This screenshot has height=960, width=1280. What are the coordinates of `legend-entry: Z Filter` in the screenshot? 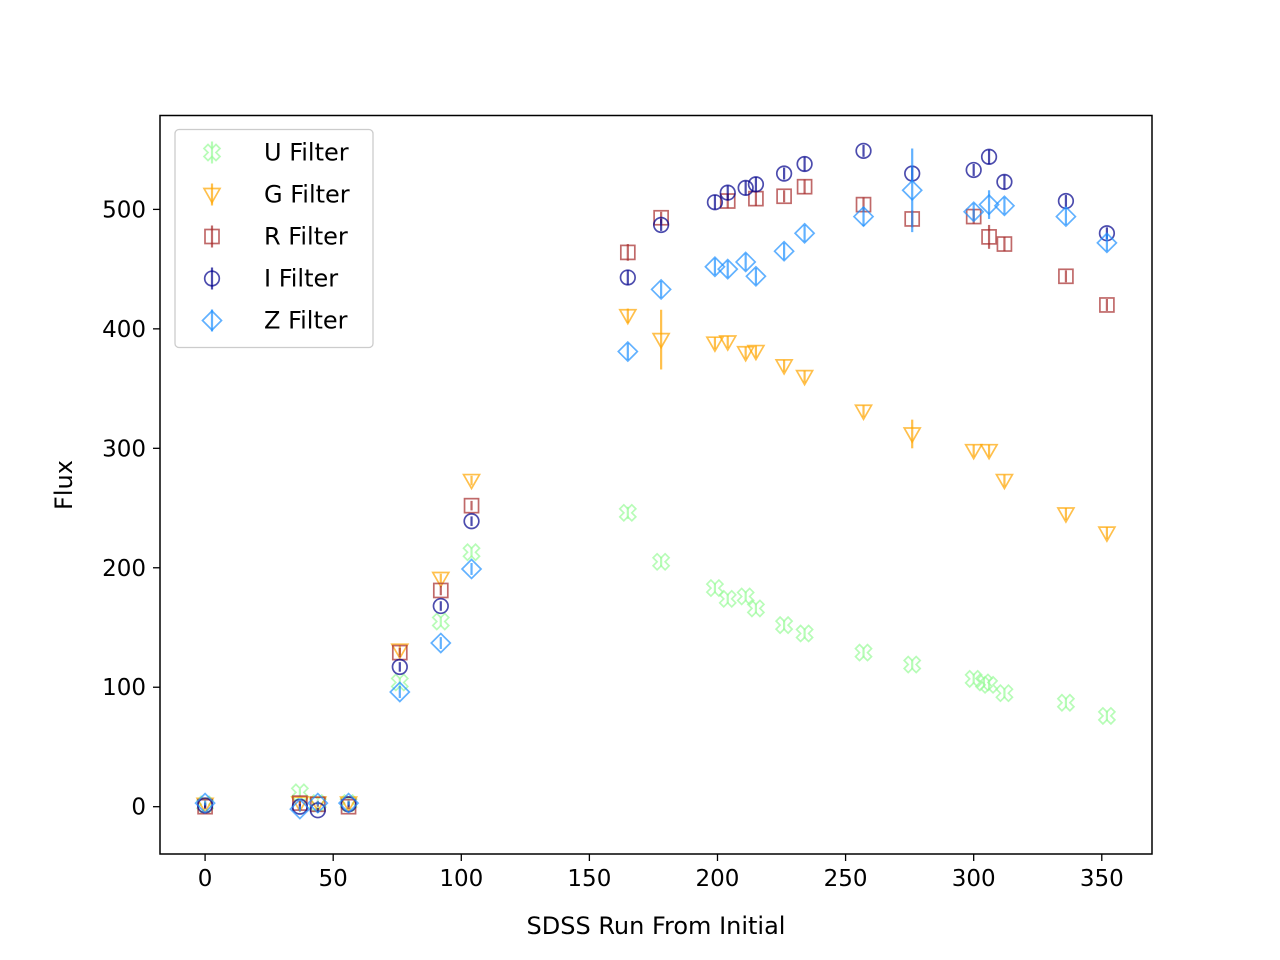 It's located at (274, 321).